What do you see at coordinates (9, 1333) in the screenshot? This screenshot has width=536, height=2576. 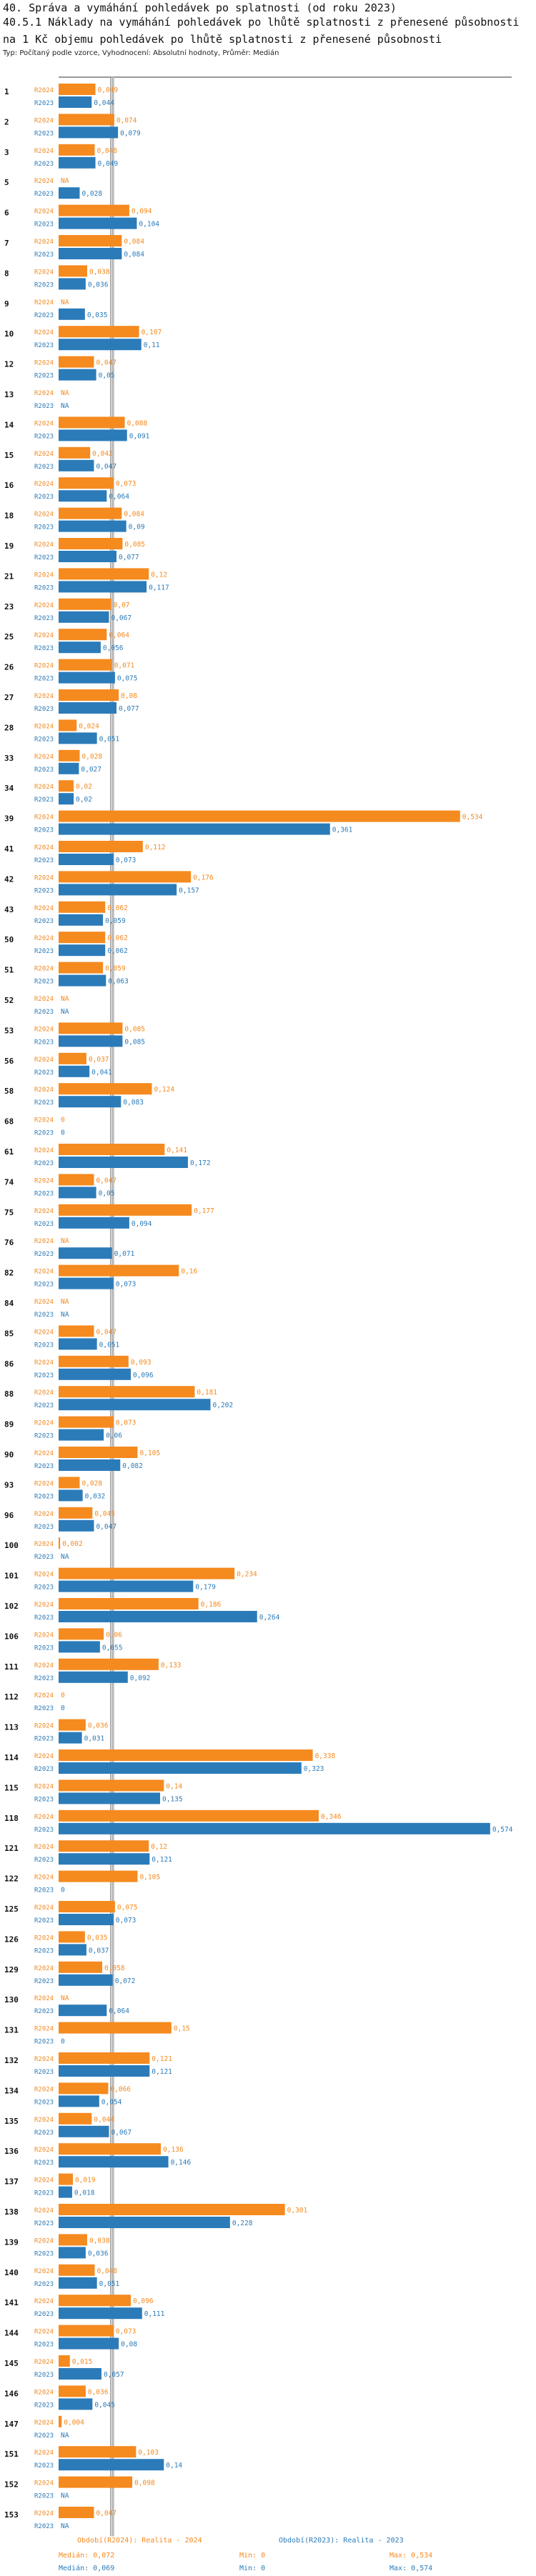 I see `row-label: 85` at bounding box center [9, 1333].